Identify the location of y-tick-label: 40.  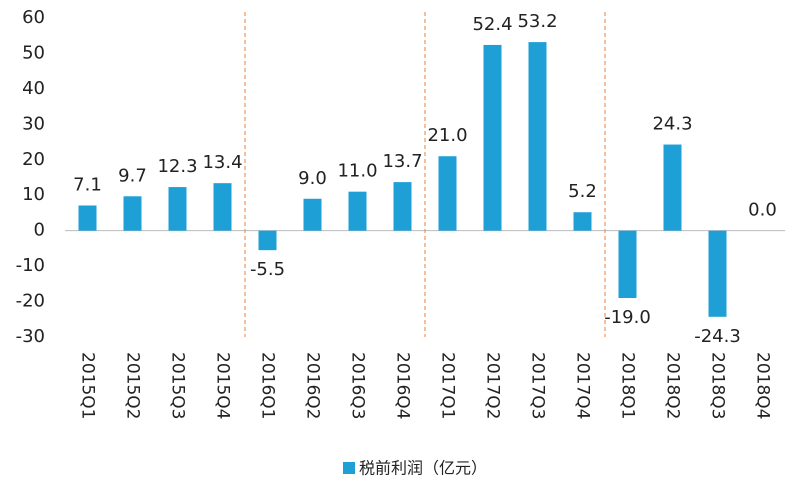
(33, 88).